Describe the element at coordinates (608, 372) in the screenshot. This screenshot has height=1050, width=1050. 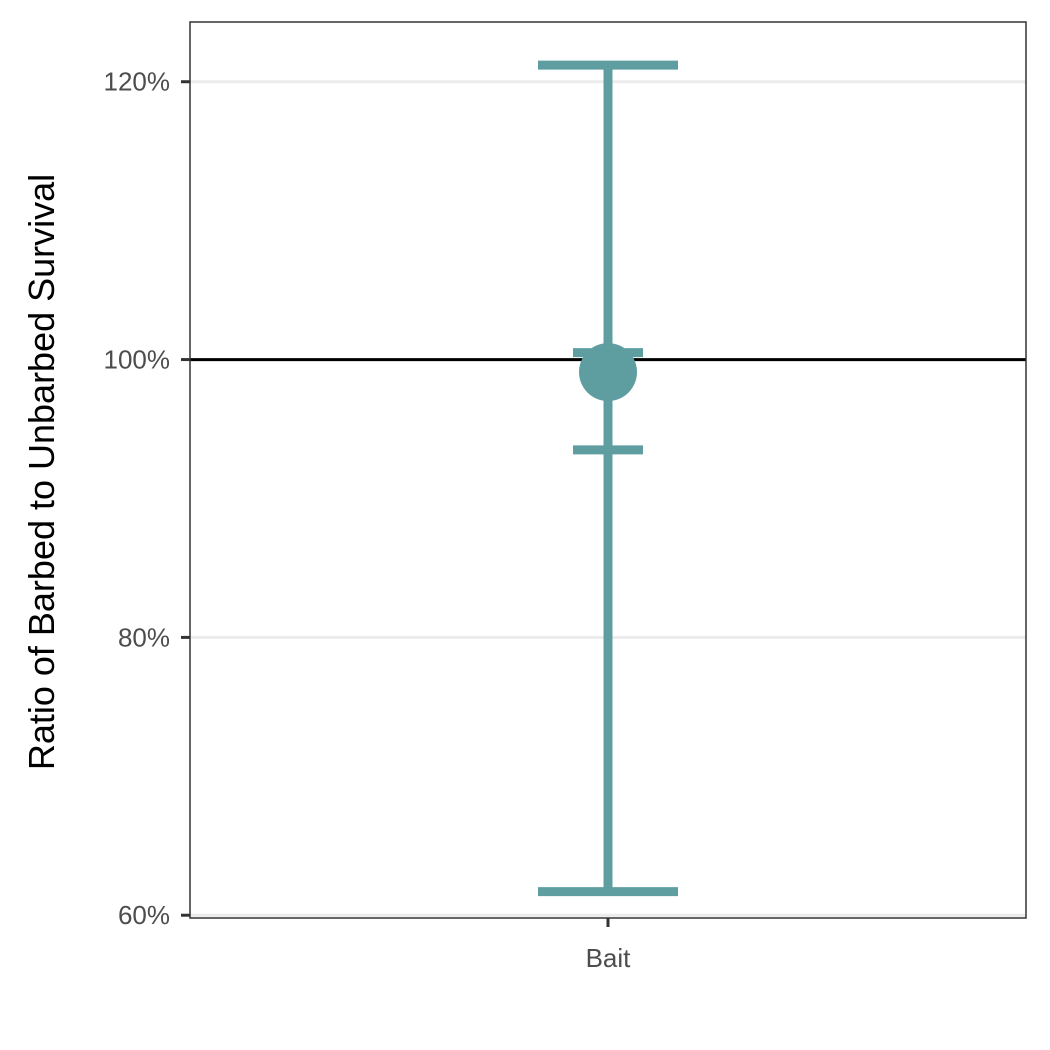
I see `point-estimate` at that location.